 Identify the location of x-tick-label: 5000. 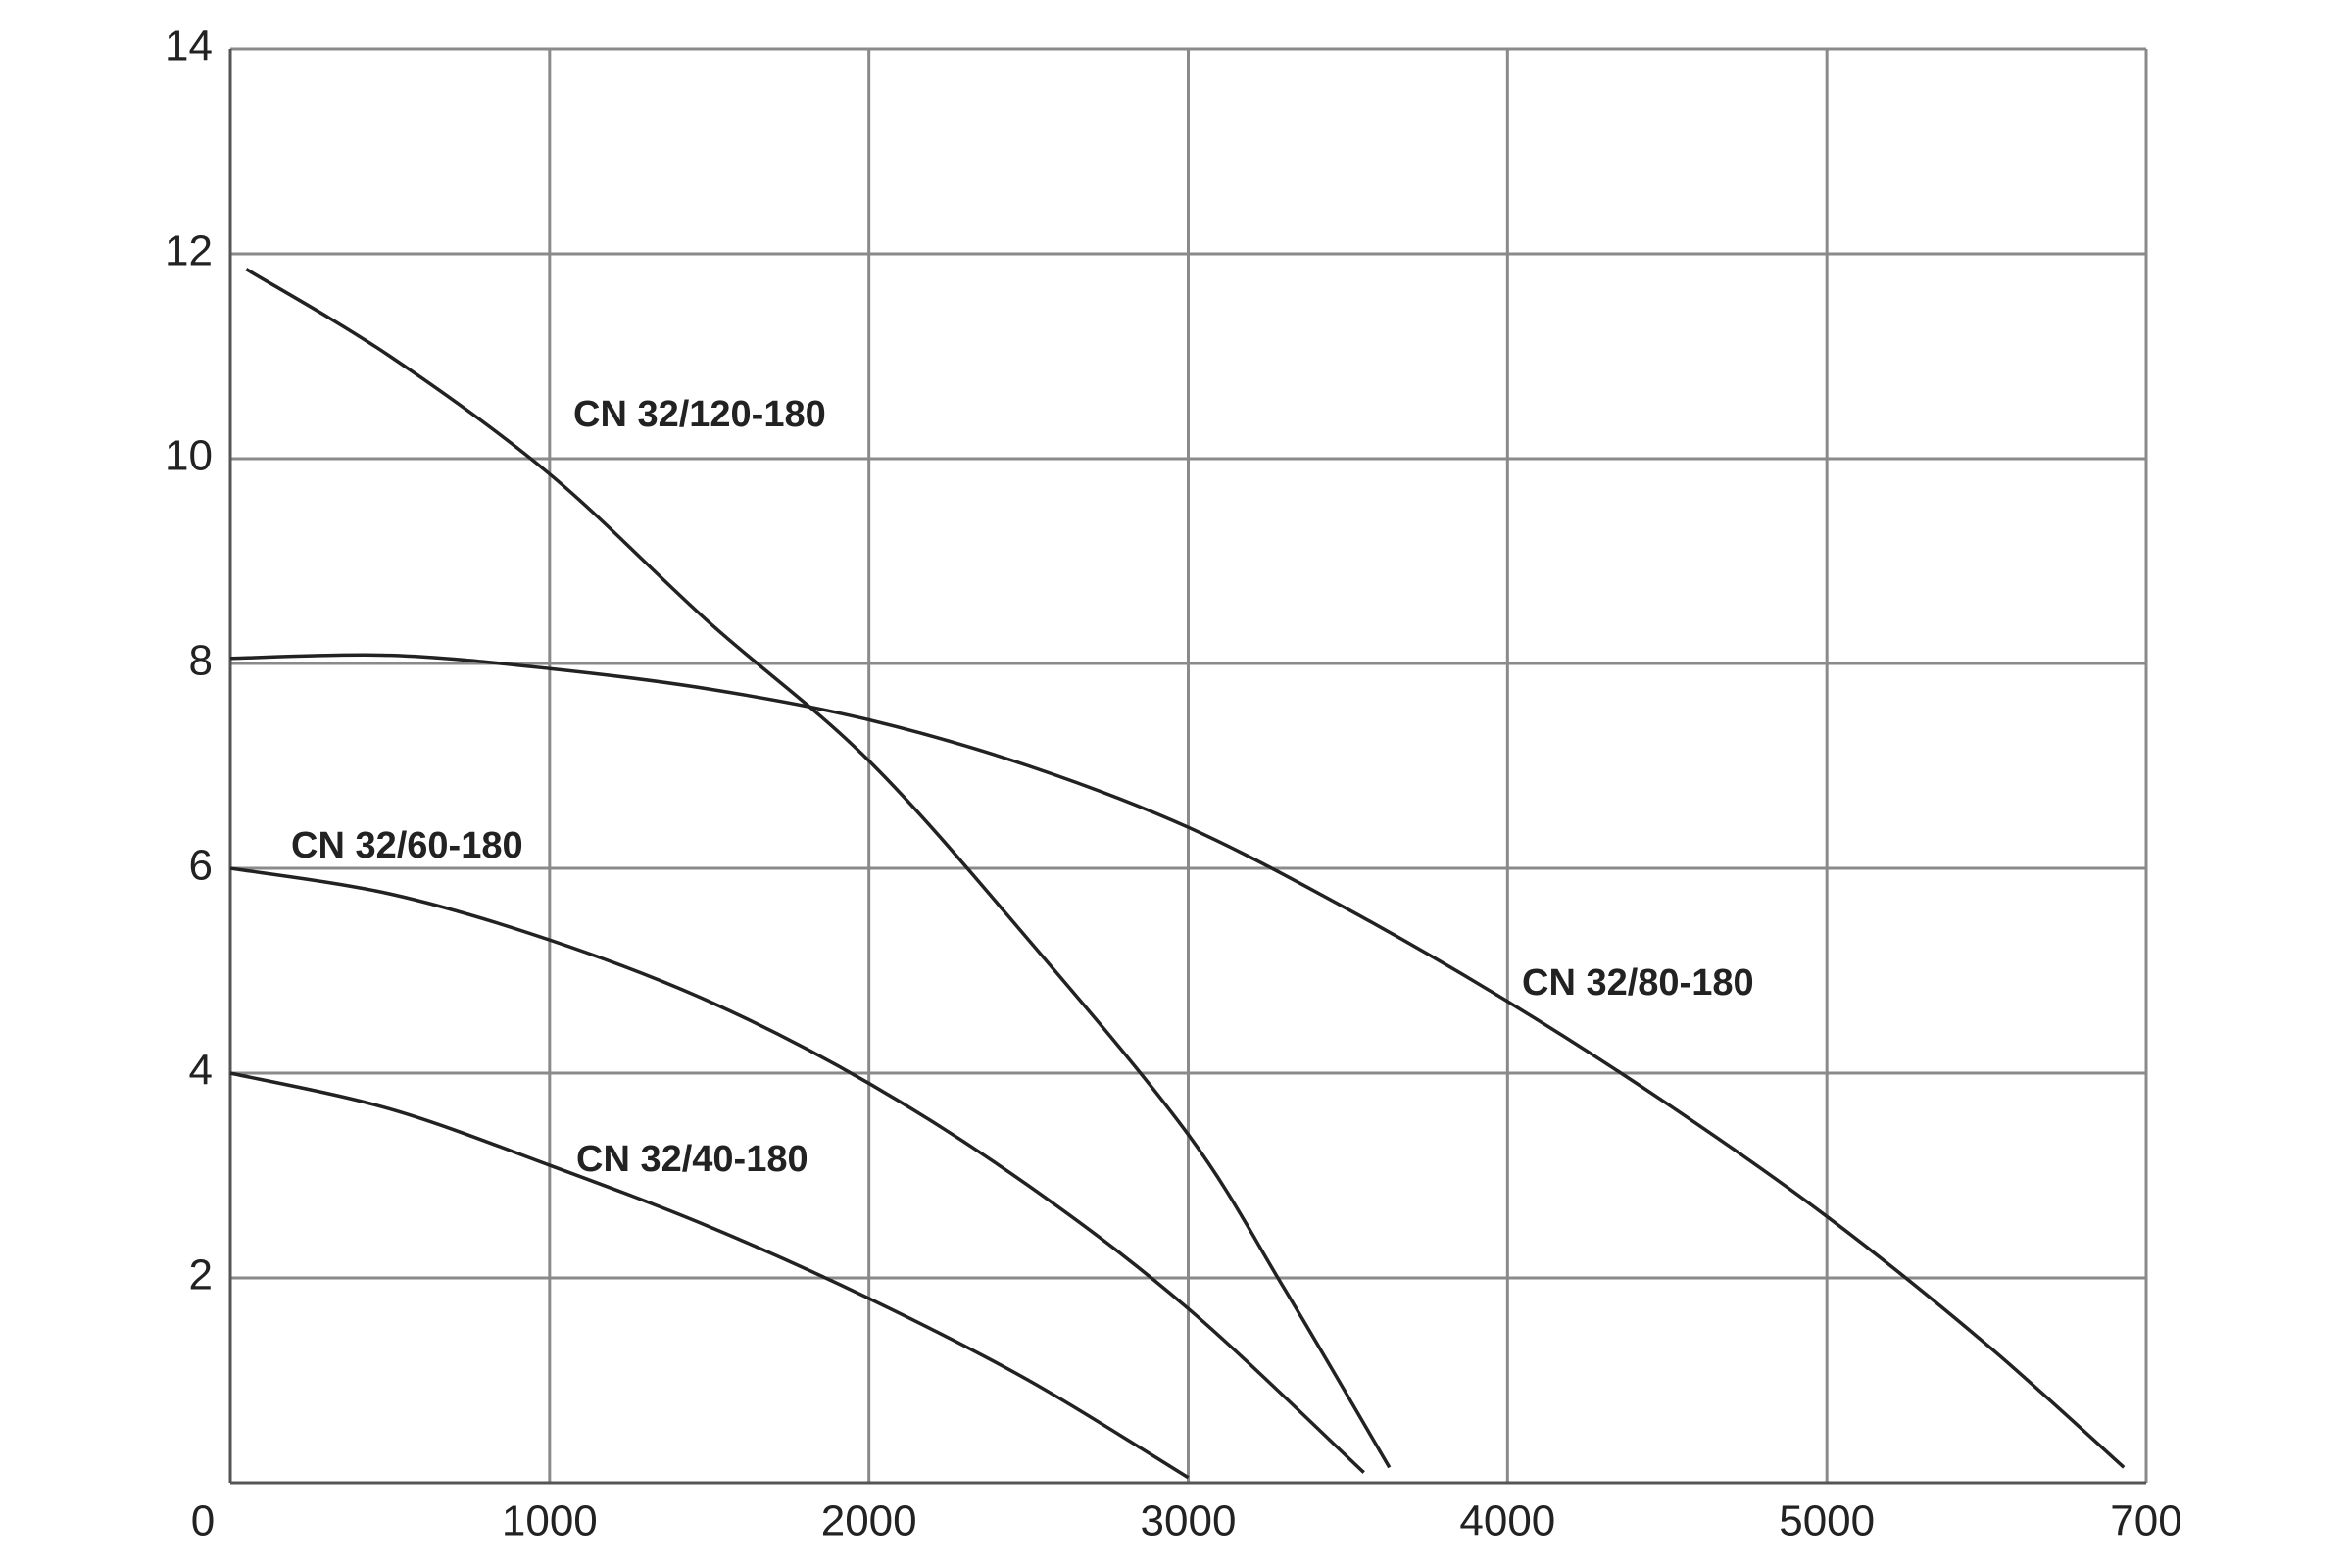
(1827, 1521).